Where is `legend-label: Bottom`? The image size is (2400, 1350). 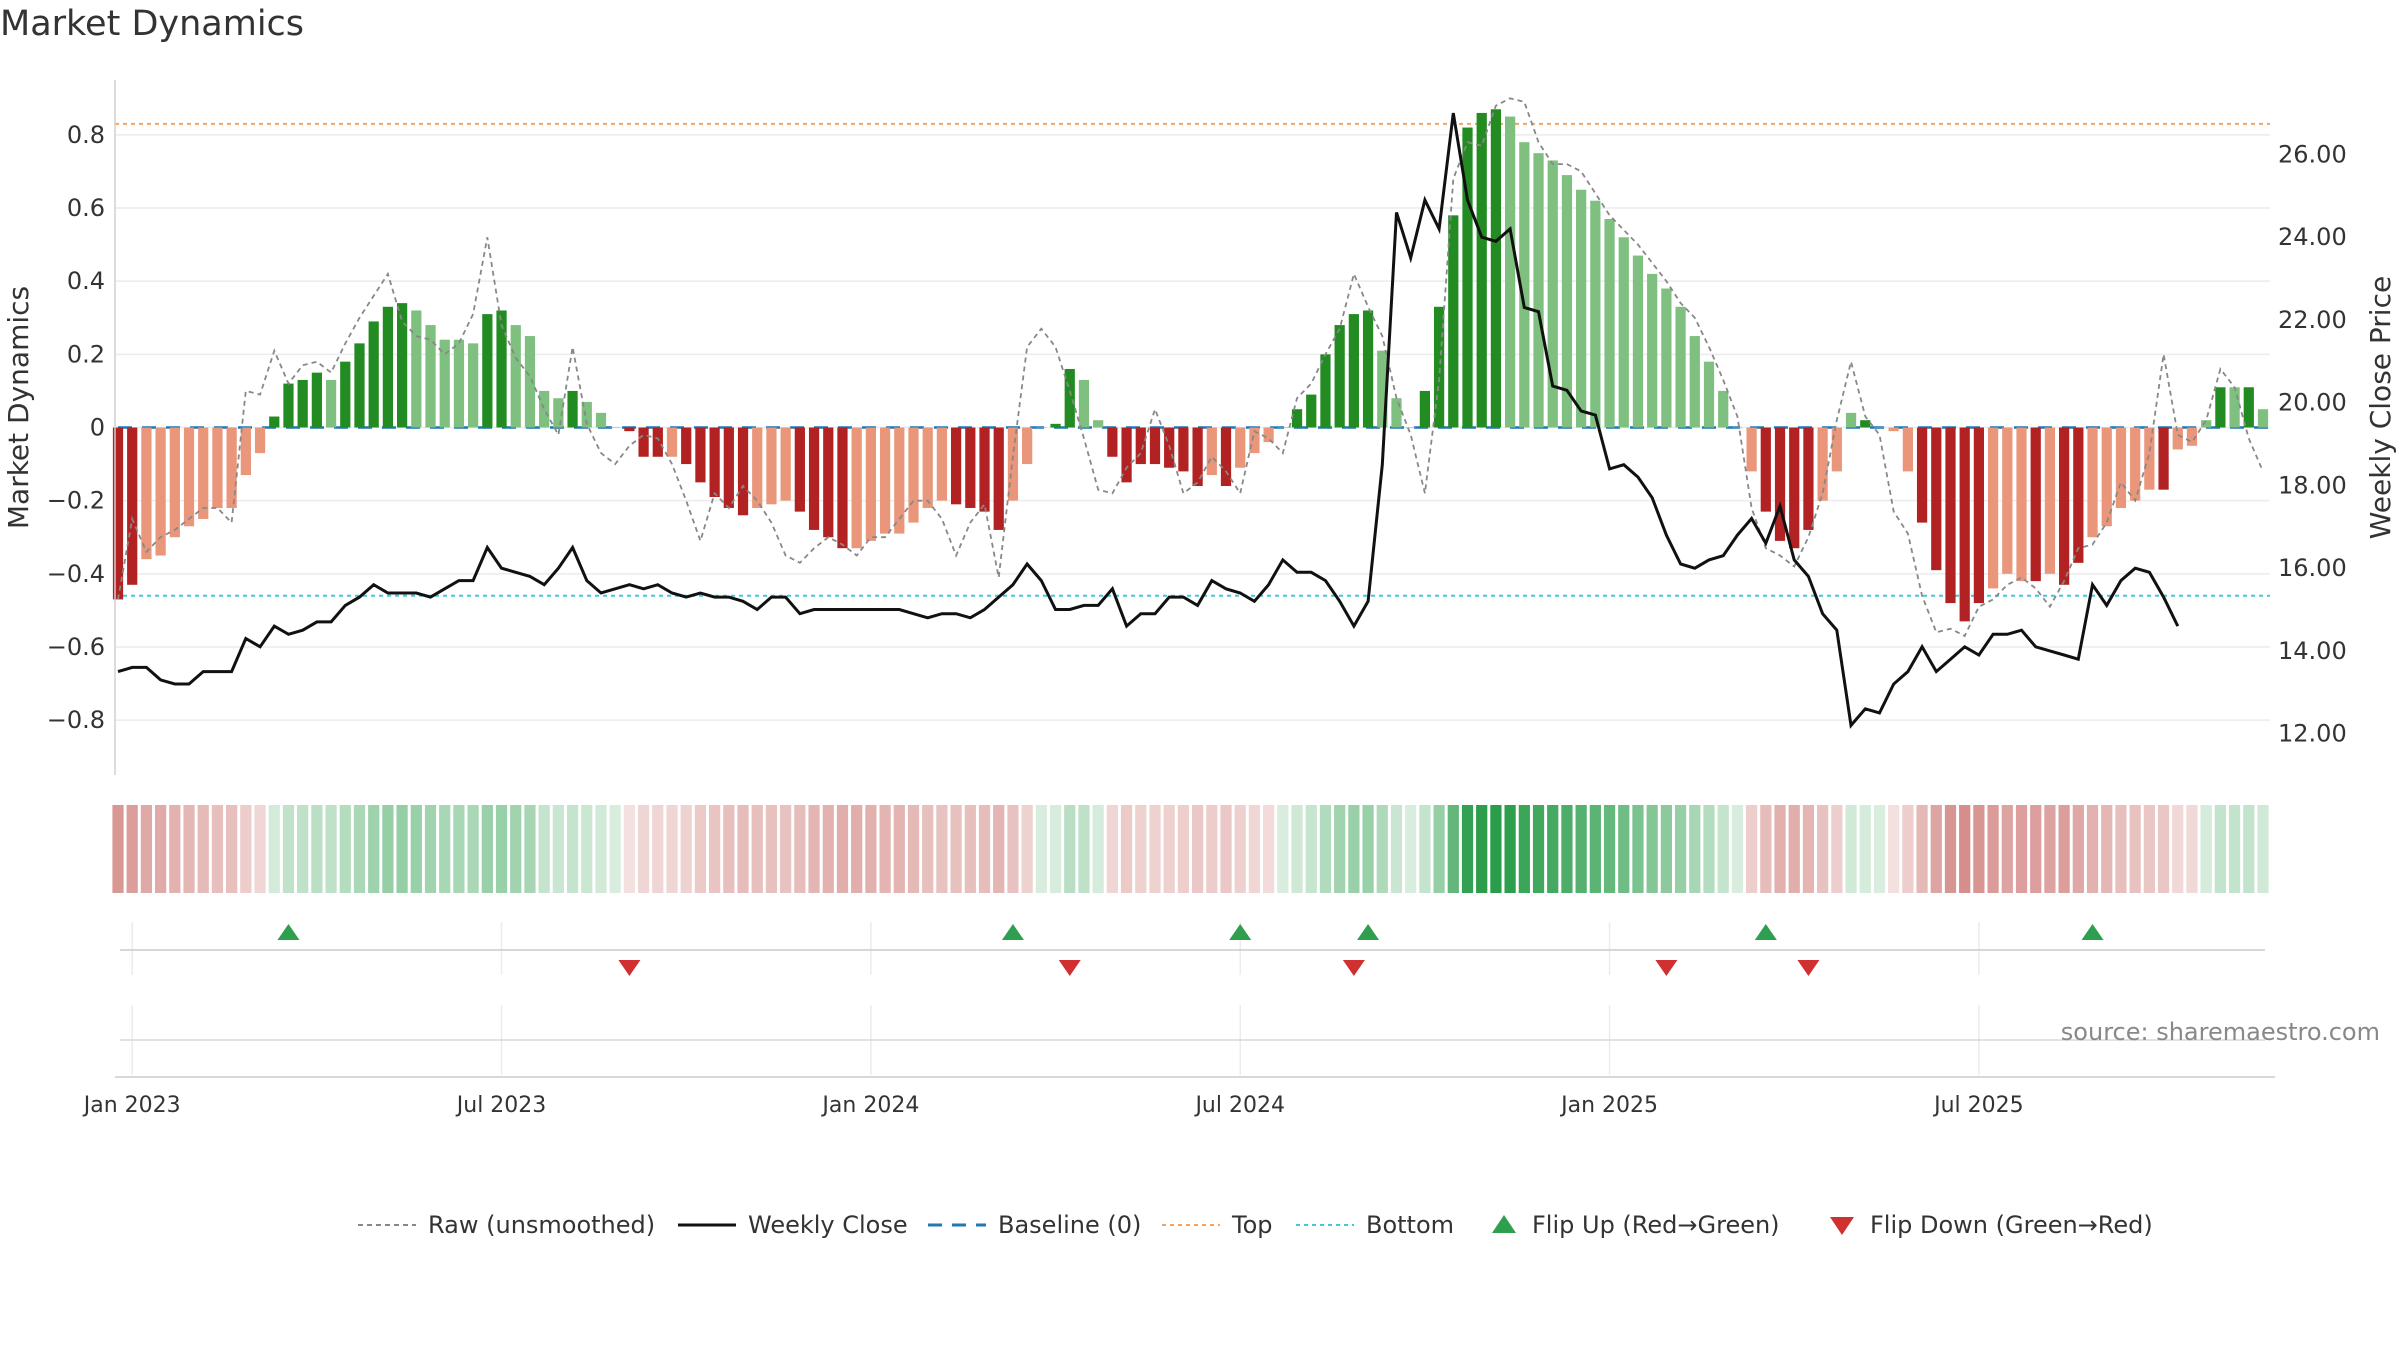
legend-label: Bottom is located at coordinates (1410, 1225).